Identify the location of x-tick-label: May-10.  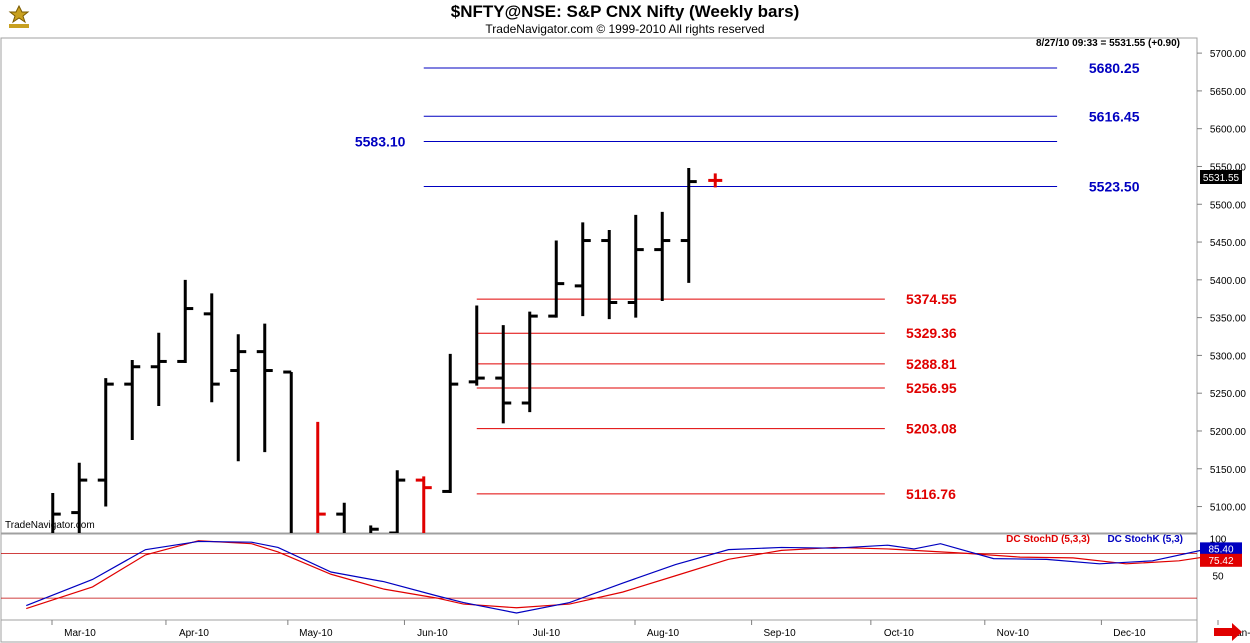
(316, 633).